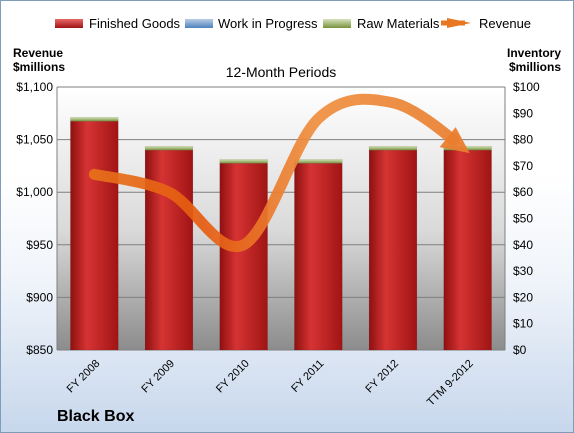  I want to click on company-name: Black Box, so click(95, 416).